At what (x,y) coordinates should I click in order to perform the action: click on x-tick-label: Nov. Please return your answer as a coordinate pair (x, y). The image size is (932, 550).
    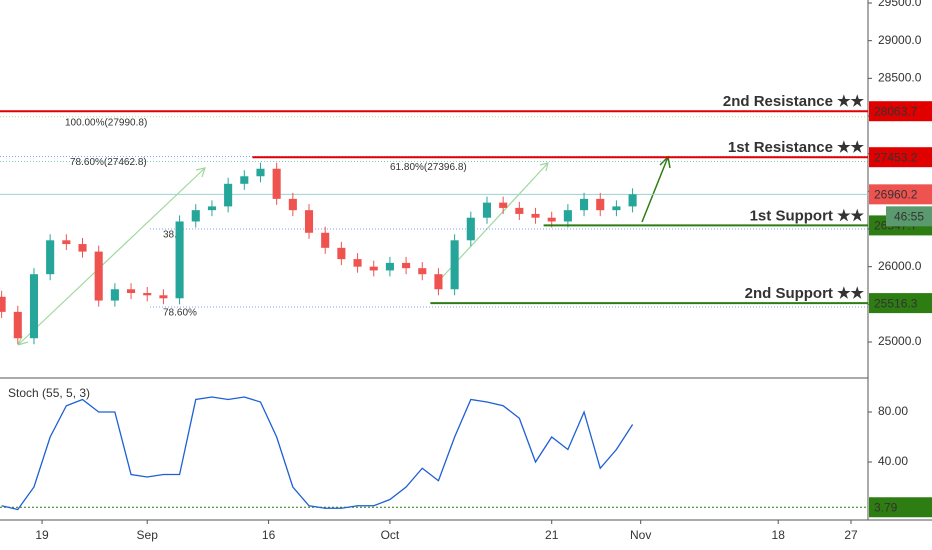
    Looking at the image, I should click on (640, 535).